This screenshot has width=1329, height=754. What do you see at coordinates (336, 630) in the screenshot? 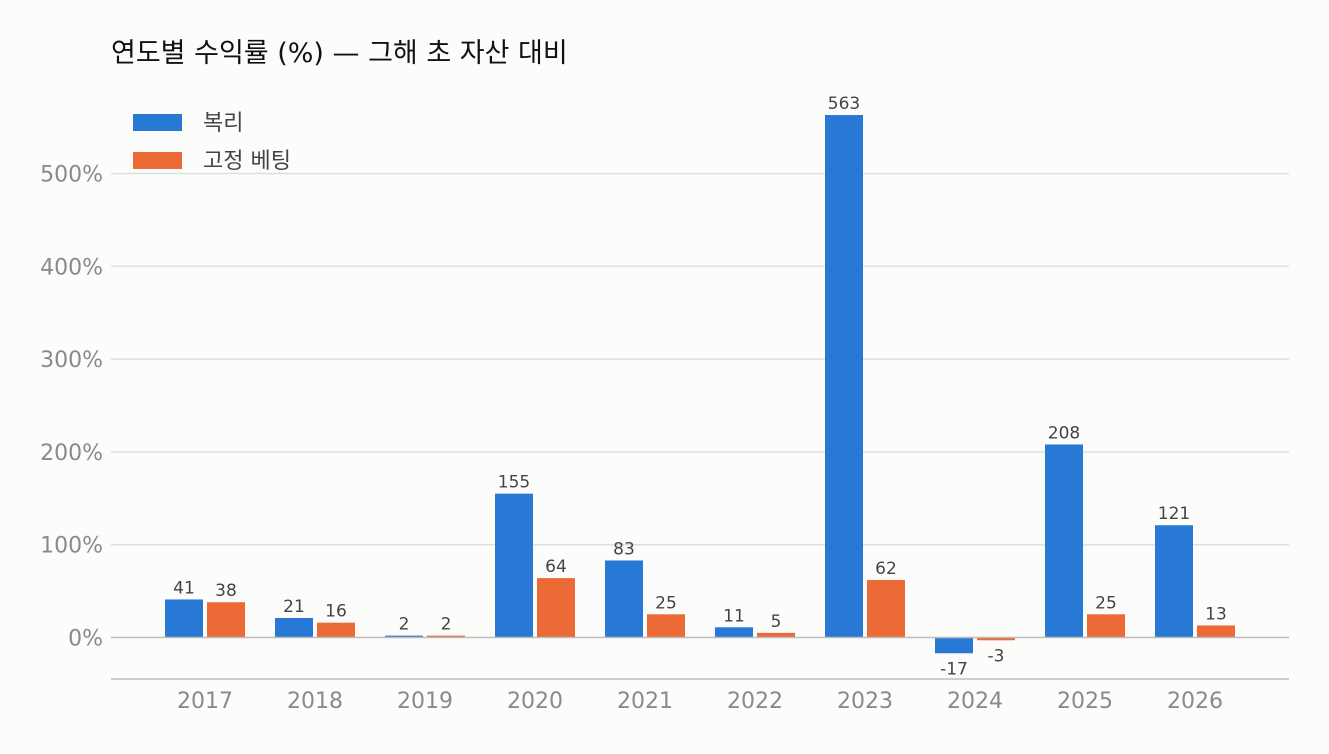
I see `bar-fixed-2018` at bounding box center [336, 630].